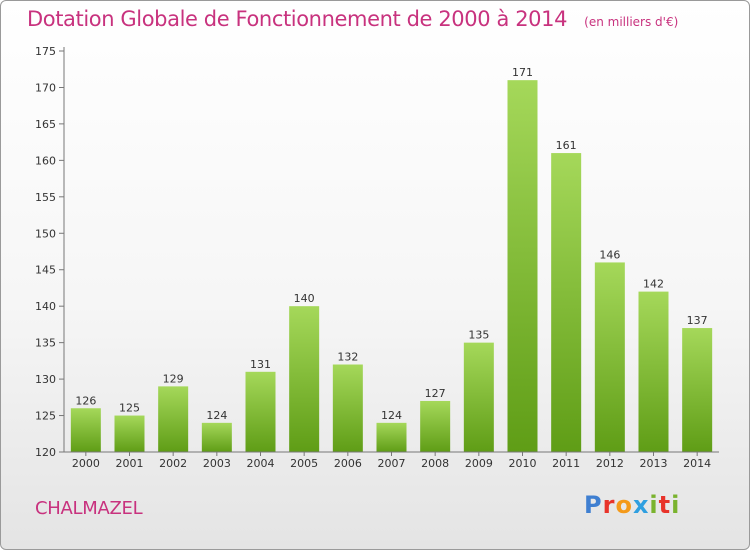 Image resolution: width=750 pixels, height=550 pixels. What do you see at coordinates (566, 302) in the screenshot?
I see `bar-2011` at bounding box center [566, 302].